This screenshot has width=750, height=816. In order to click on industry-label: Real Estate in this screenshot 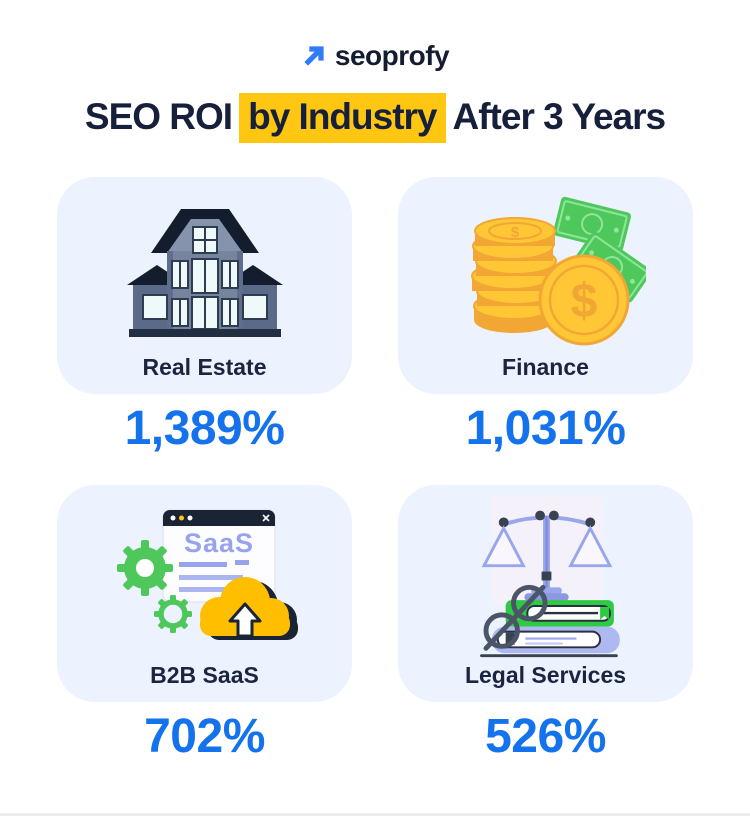, I will do `click(204, 367)`.